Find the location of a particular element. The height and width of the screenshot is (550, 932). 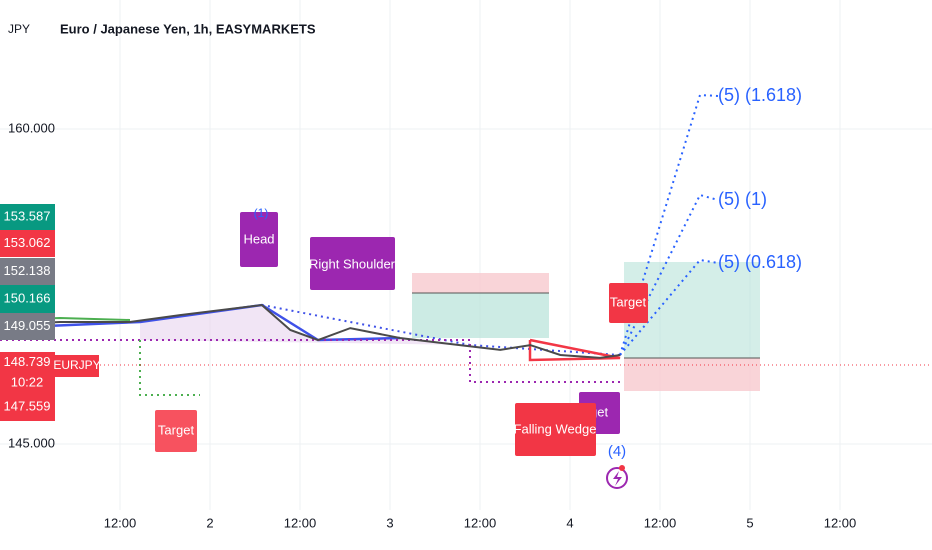

price-label: 149.055 is located at coordinates (27, 325).